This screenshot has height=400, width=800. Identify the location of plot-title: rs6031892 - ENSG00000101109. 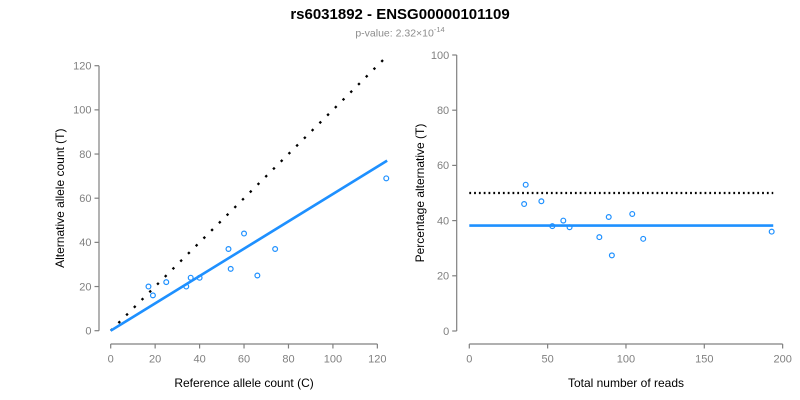
(400, 14).